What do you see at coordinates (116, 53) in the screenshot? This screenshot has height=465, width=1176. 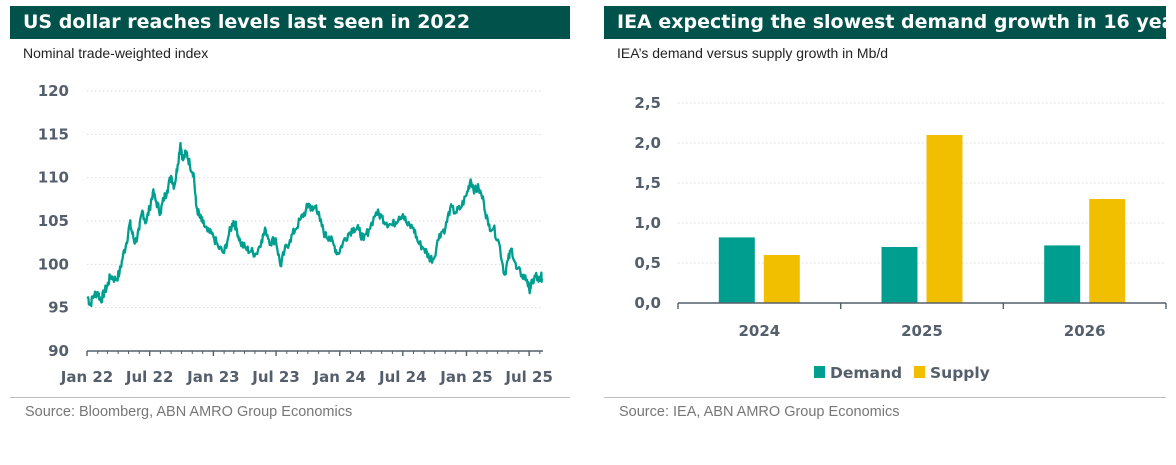 I see `left-chart-subtitle: Nominal trade-weighted index` at bounding box center [116, 53].